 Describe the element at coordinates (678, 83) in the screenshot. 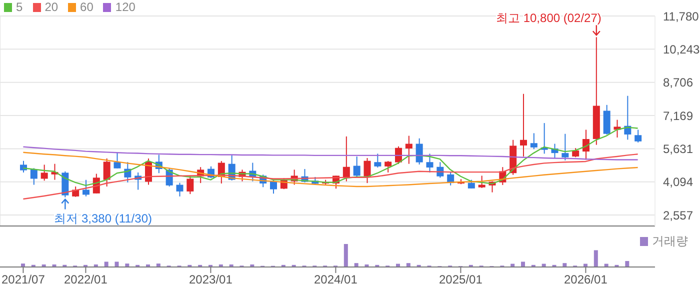

I see `y-tick-label: 8,706` at that location.